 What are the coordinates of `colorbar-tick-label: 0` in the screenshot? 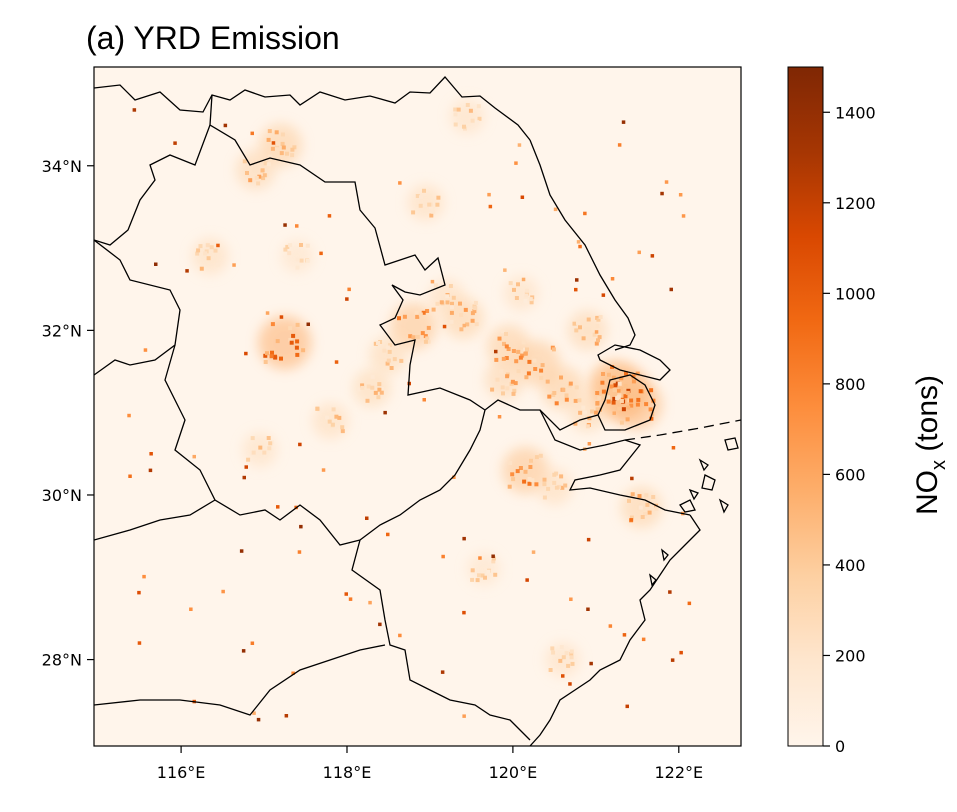 It's located at (840, 746).